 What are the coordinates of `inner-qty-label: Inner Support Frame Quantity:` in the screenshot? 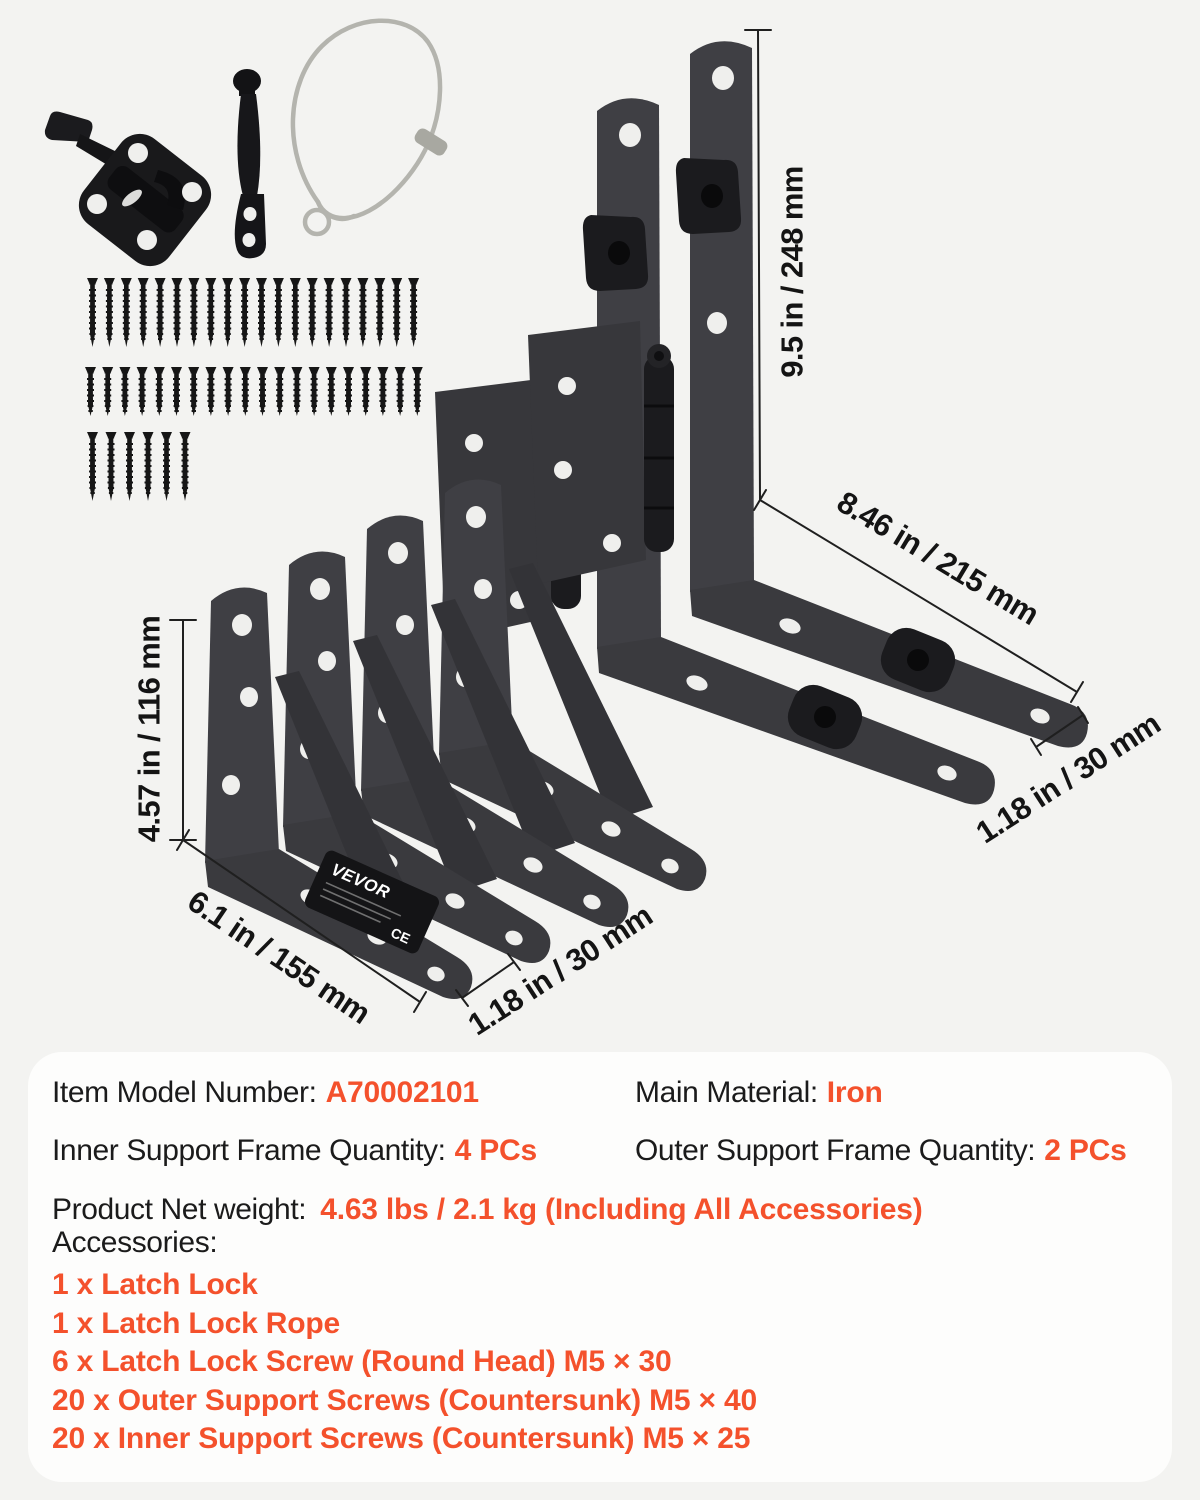 It's located at (249, 1150).